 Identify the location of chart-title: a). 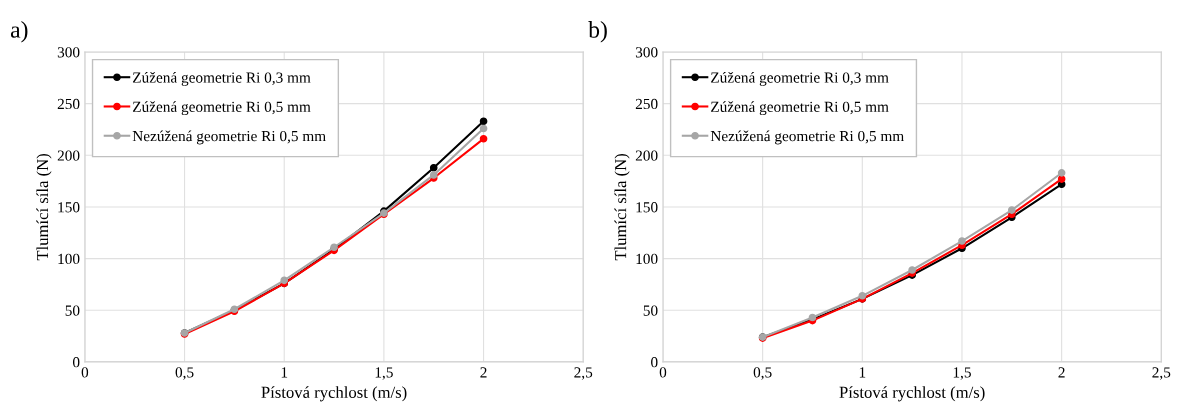
(19, 32).